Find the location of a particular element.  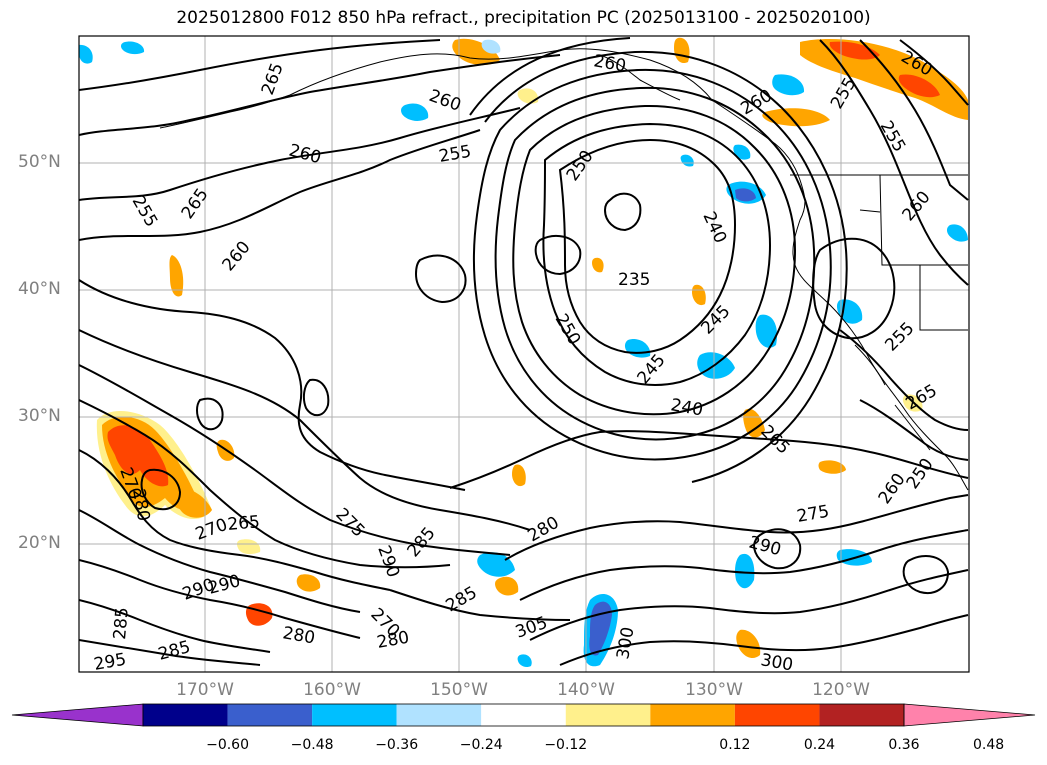

lon-label-140w: 140°W is located at coordinates (586, 690).